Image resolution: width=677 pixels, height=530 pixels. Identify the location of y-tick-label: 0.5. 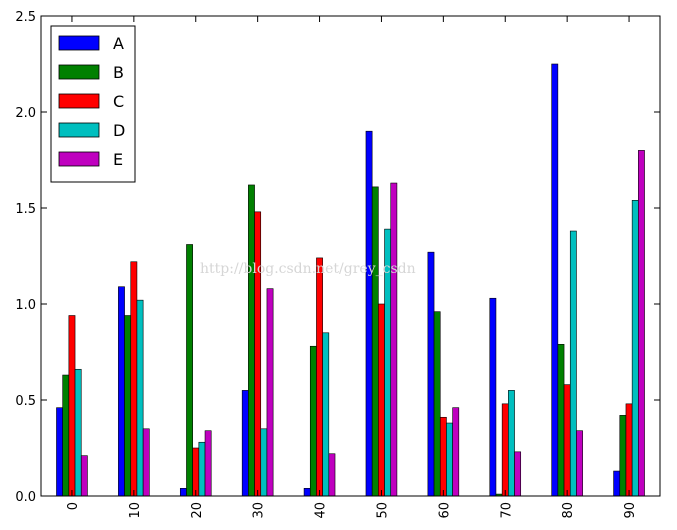
(25, 401).